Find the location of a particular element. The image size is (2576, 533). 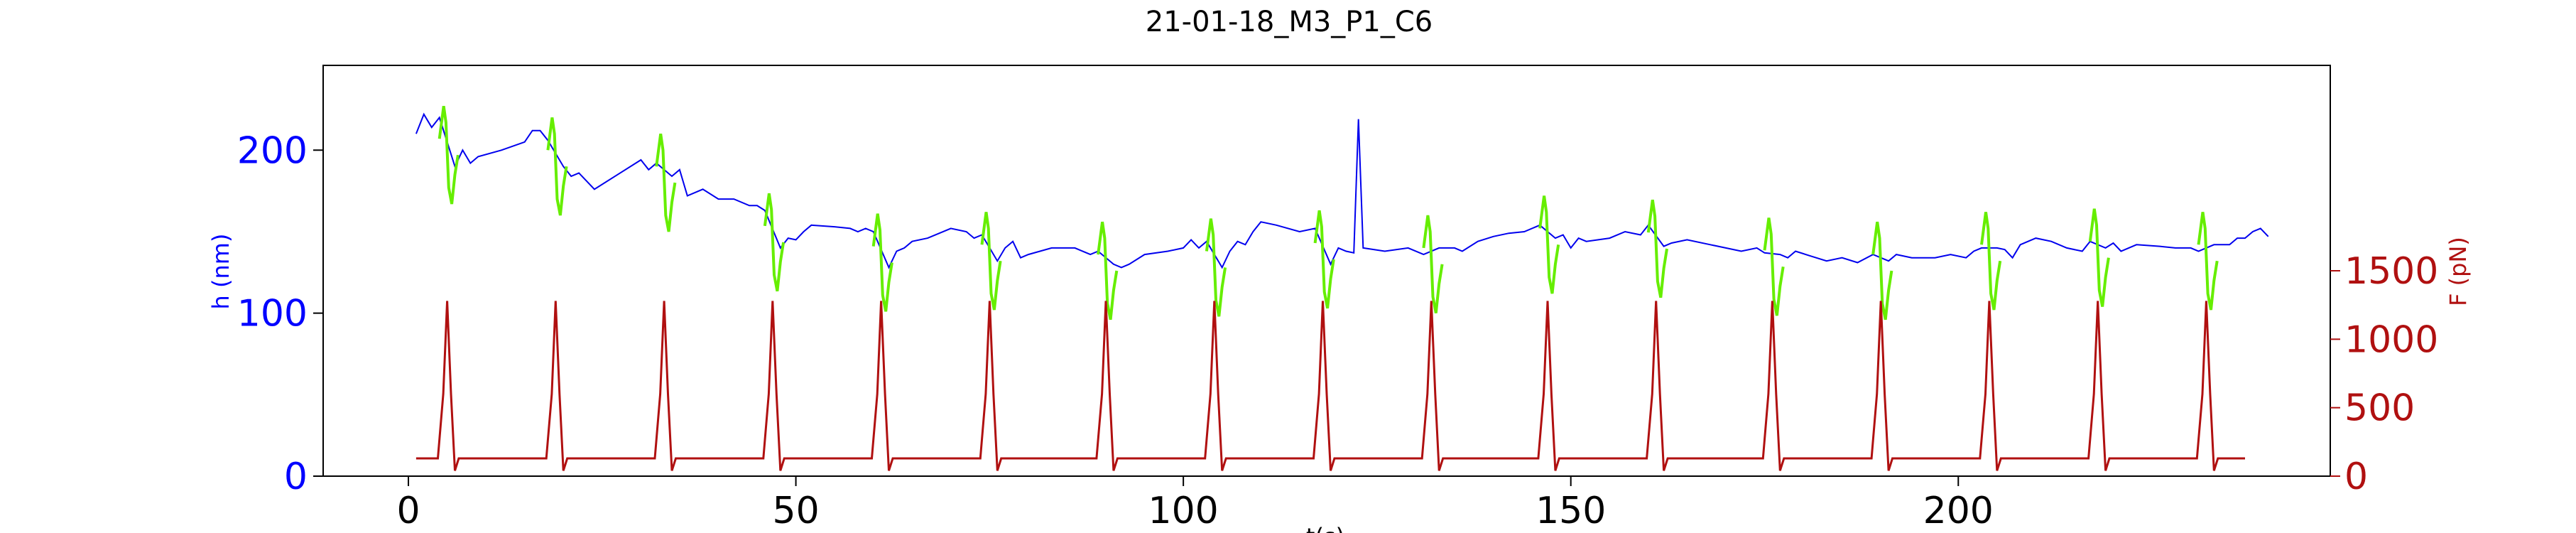

x-tick-label: 0 is located at coordinates (408, 511).